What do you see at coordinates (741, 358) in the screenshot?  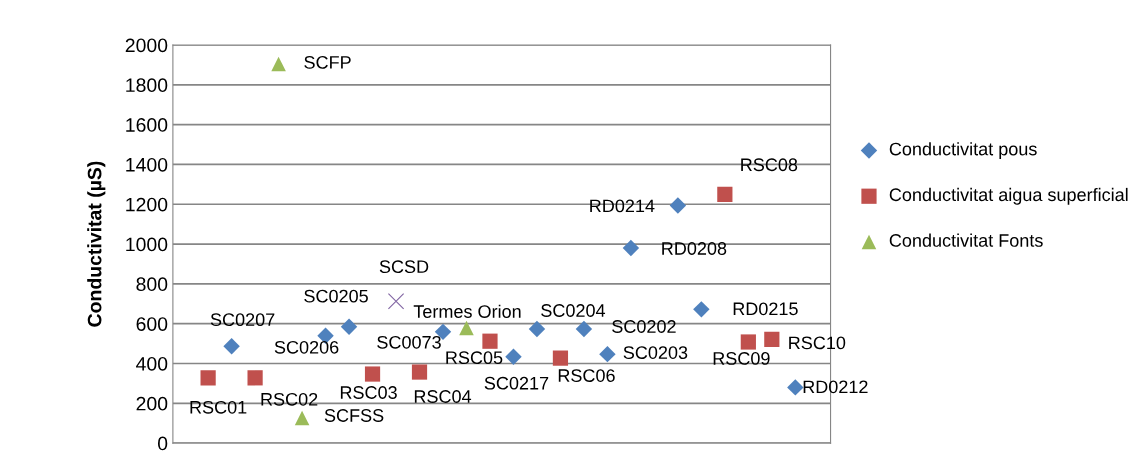 I see `annotation: RSC09` at bounding box center [741, 358].